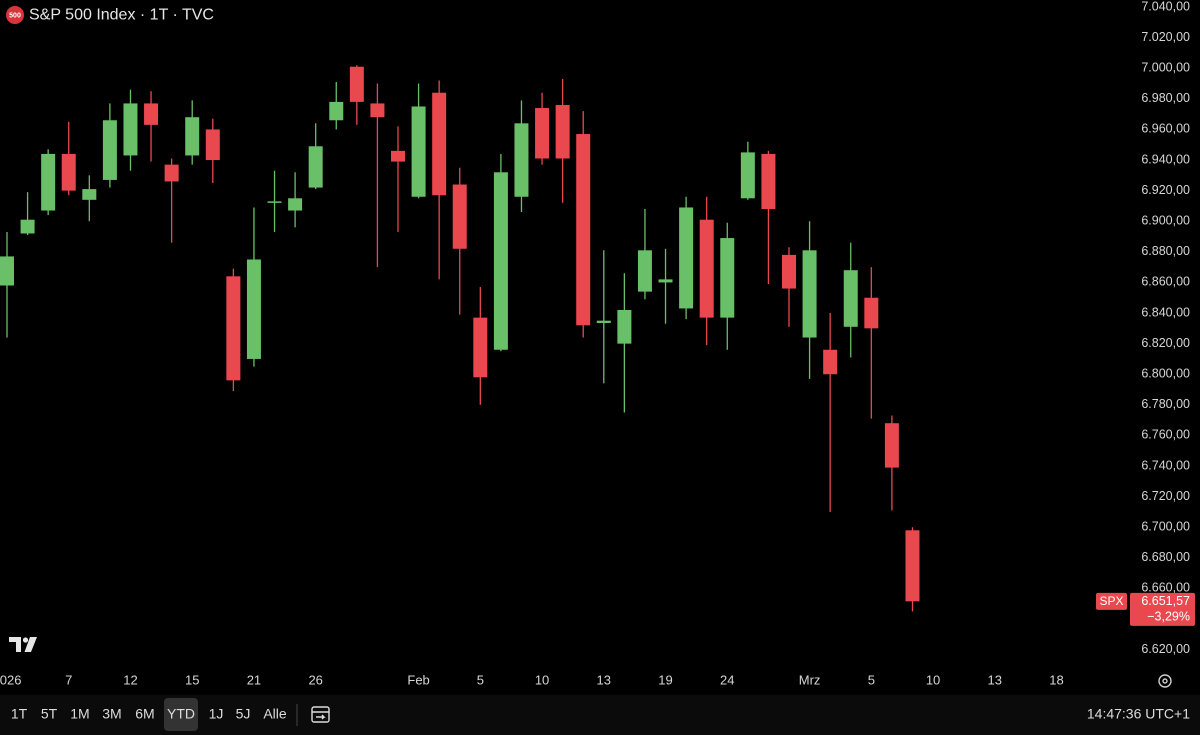 This screenshot has height=735, width=1200. What do you see at coordinates (1168, 617) in the screenshot?
I see `price-change: −3,29%` at bounding box center [1168, 617].